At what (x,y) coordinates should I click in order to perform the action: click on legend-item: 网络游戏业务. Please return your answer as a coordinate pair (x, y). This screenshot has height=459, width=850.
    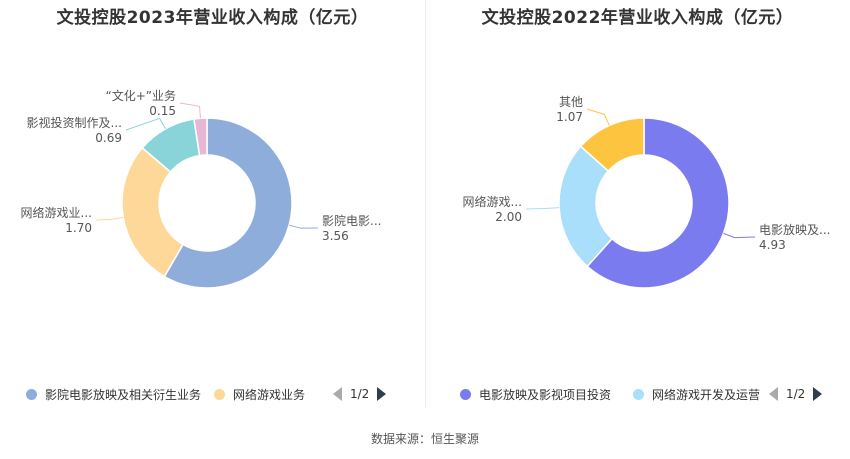
    Looking at the image, I should click on (259, 394).